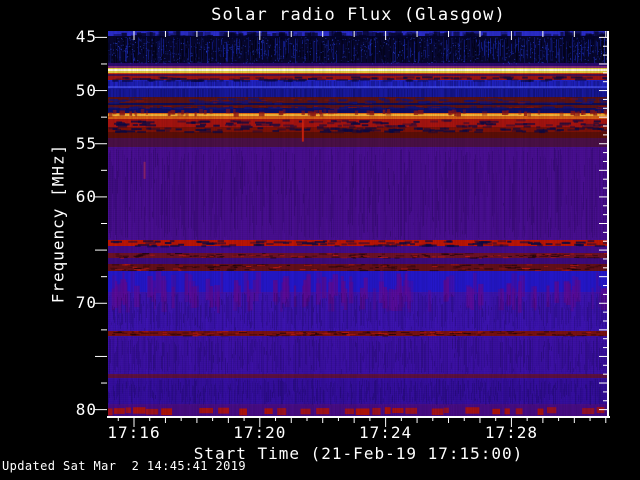  What do you see at coordinates (86, 409) in the screenshot?
I see `y-tick-label: 80` at bounding box center [86, 409].